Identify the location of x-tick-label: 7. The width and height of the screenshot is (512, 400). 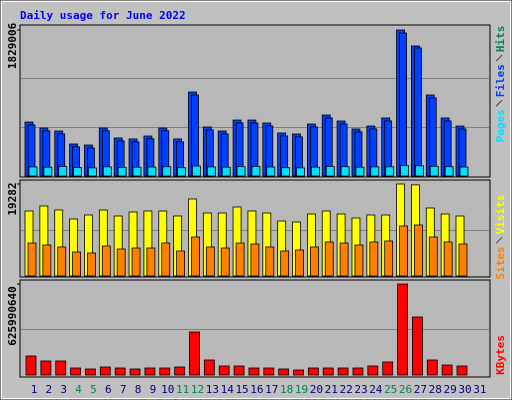
(123, 389).